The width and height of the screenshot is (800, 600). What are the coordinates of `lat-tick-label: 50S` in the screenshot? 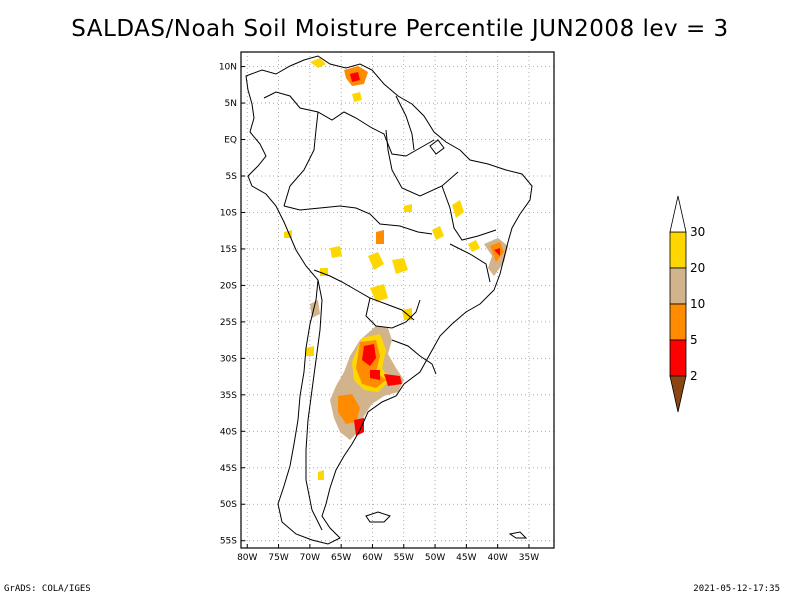 It's located at (228, 505).